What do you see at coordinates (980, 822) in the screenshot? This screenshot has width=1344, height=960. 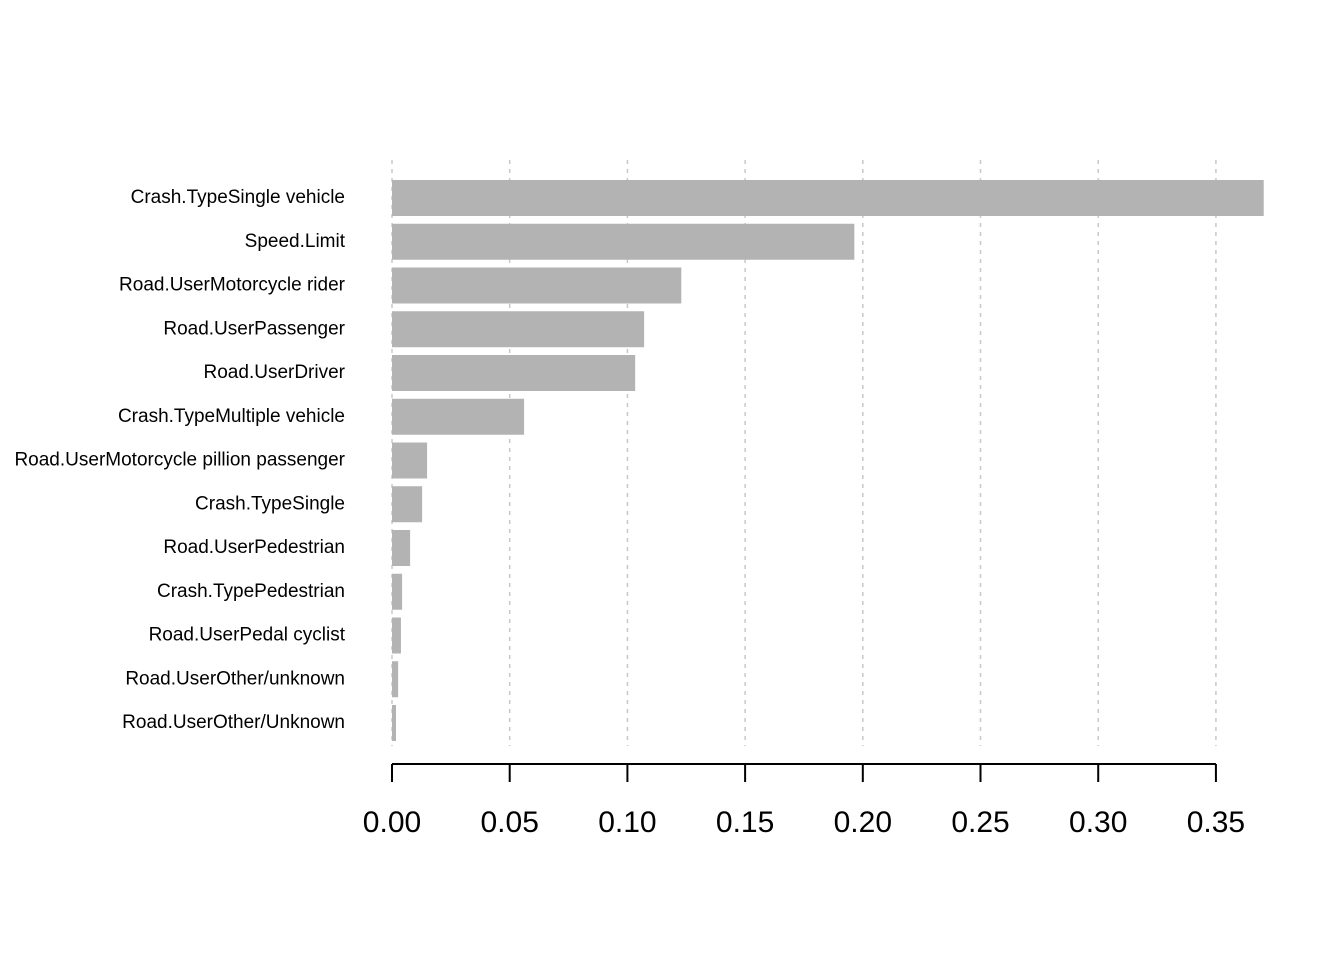 I see `x-tick-label: 0.25` at bounding box center [980, 822].